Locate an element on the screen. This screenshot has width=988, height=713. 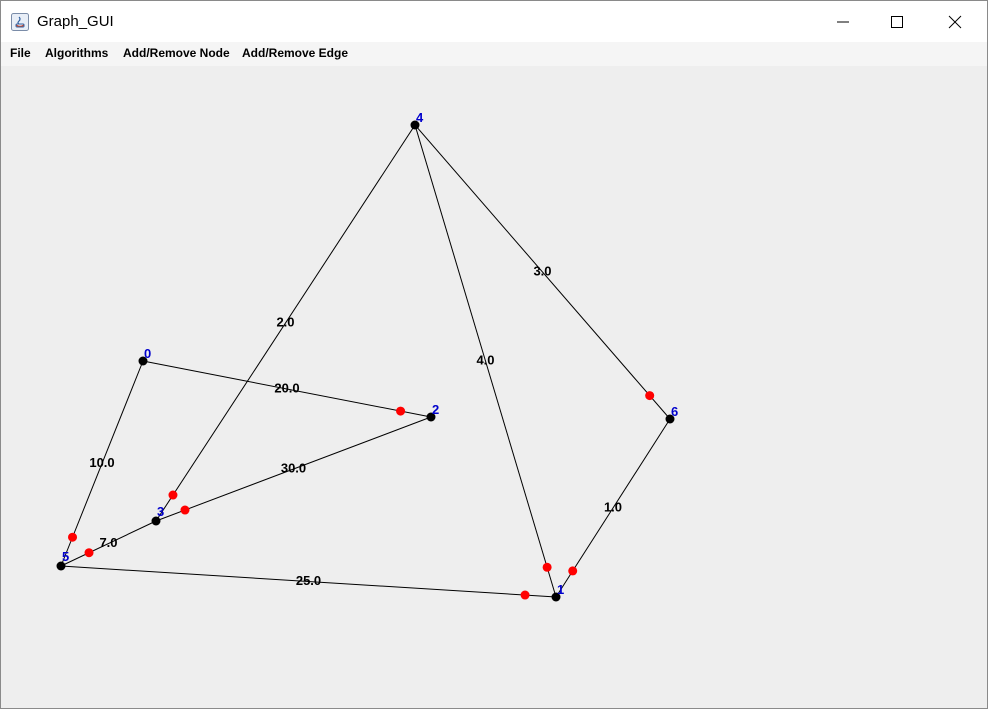
minimize-button is located at coordinates (843, 21).